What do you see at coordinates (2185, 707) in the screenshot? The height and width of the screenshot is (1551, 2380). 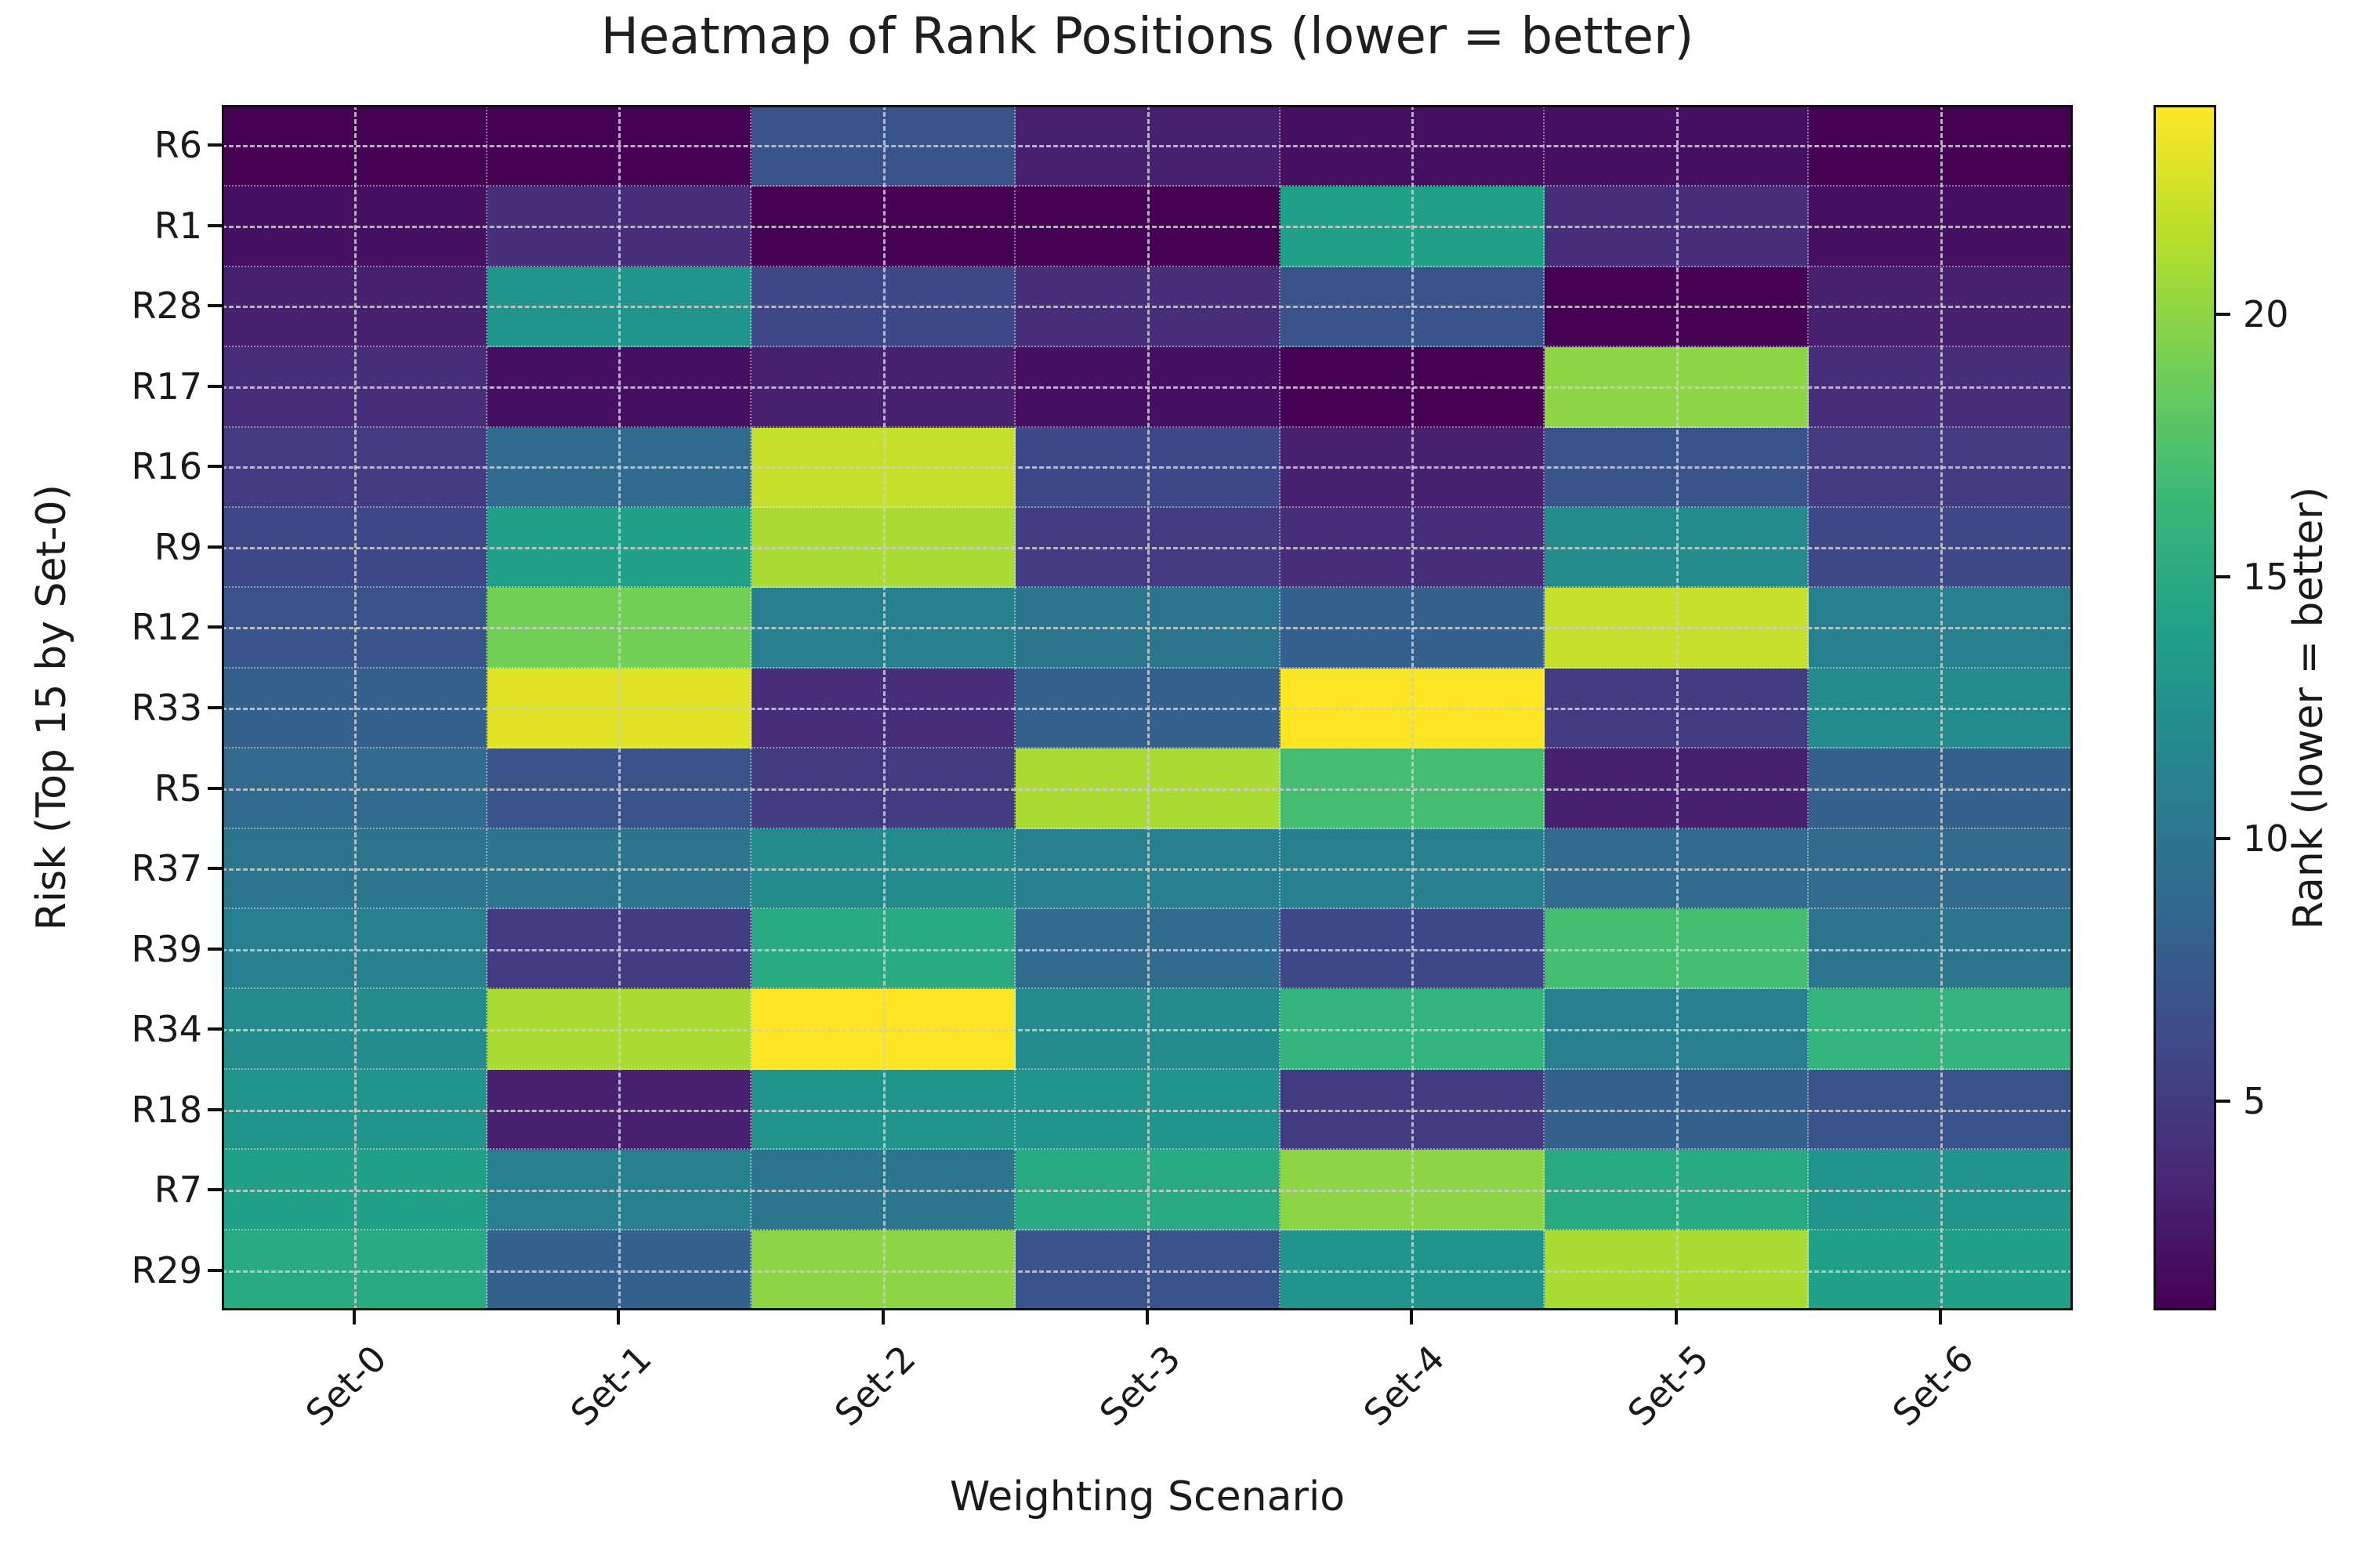 I see `colorbar` at bounding box center [2185, 707].